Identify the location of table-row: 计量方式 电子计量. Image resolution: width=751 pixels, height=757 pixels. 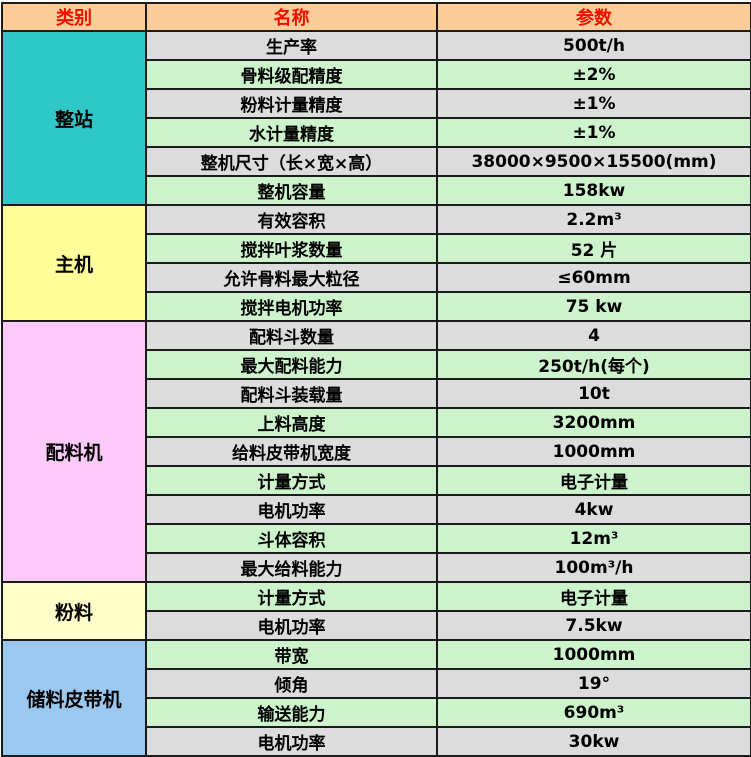
(376, 480).